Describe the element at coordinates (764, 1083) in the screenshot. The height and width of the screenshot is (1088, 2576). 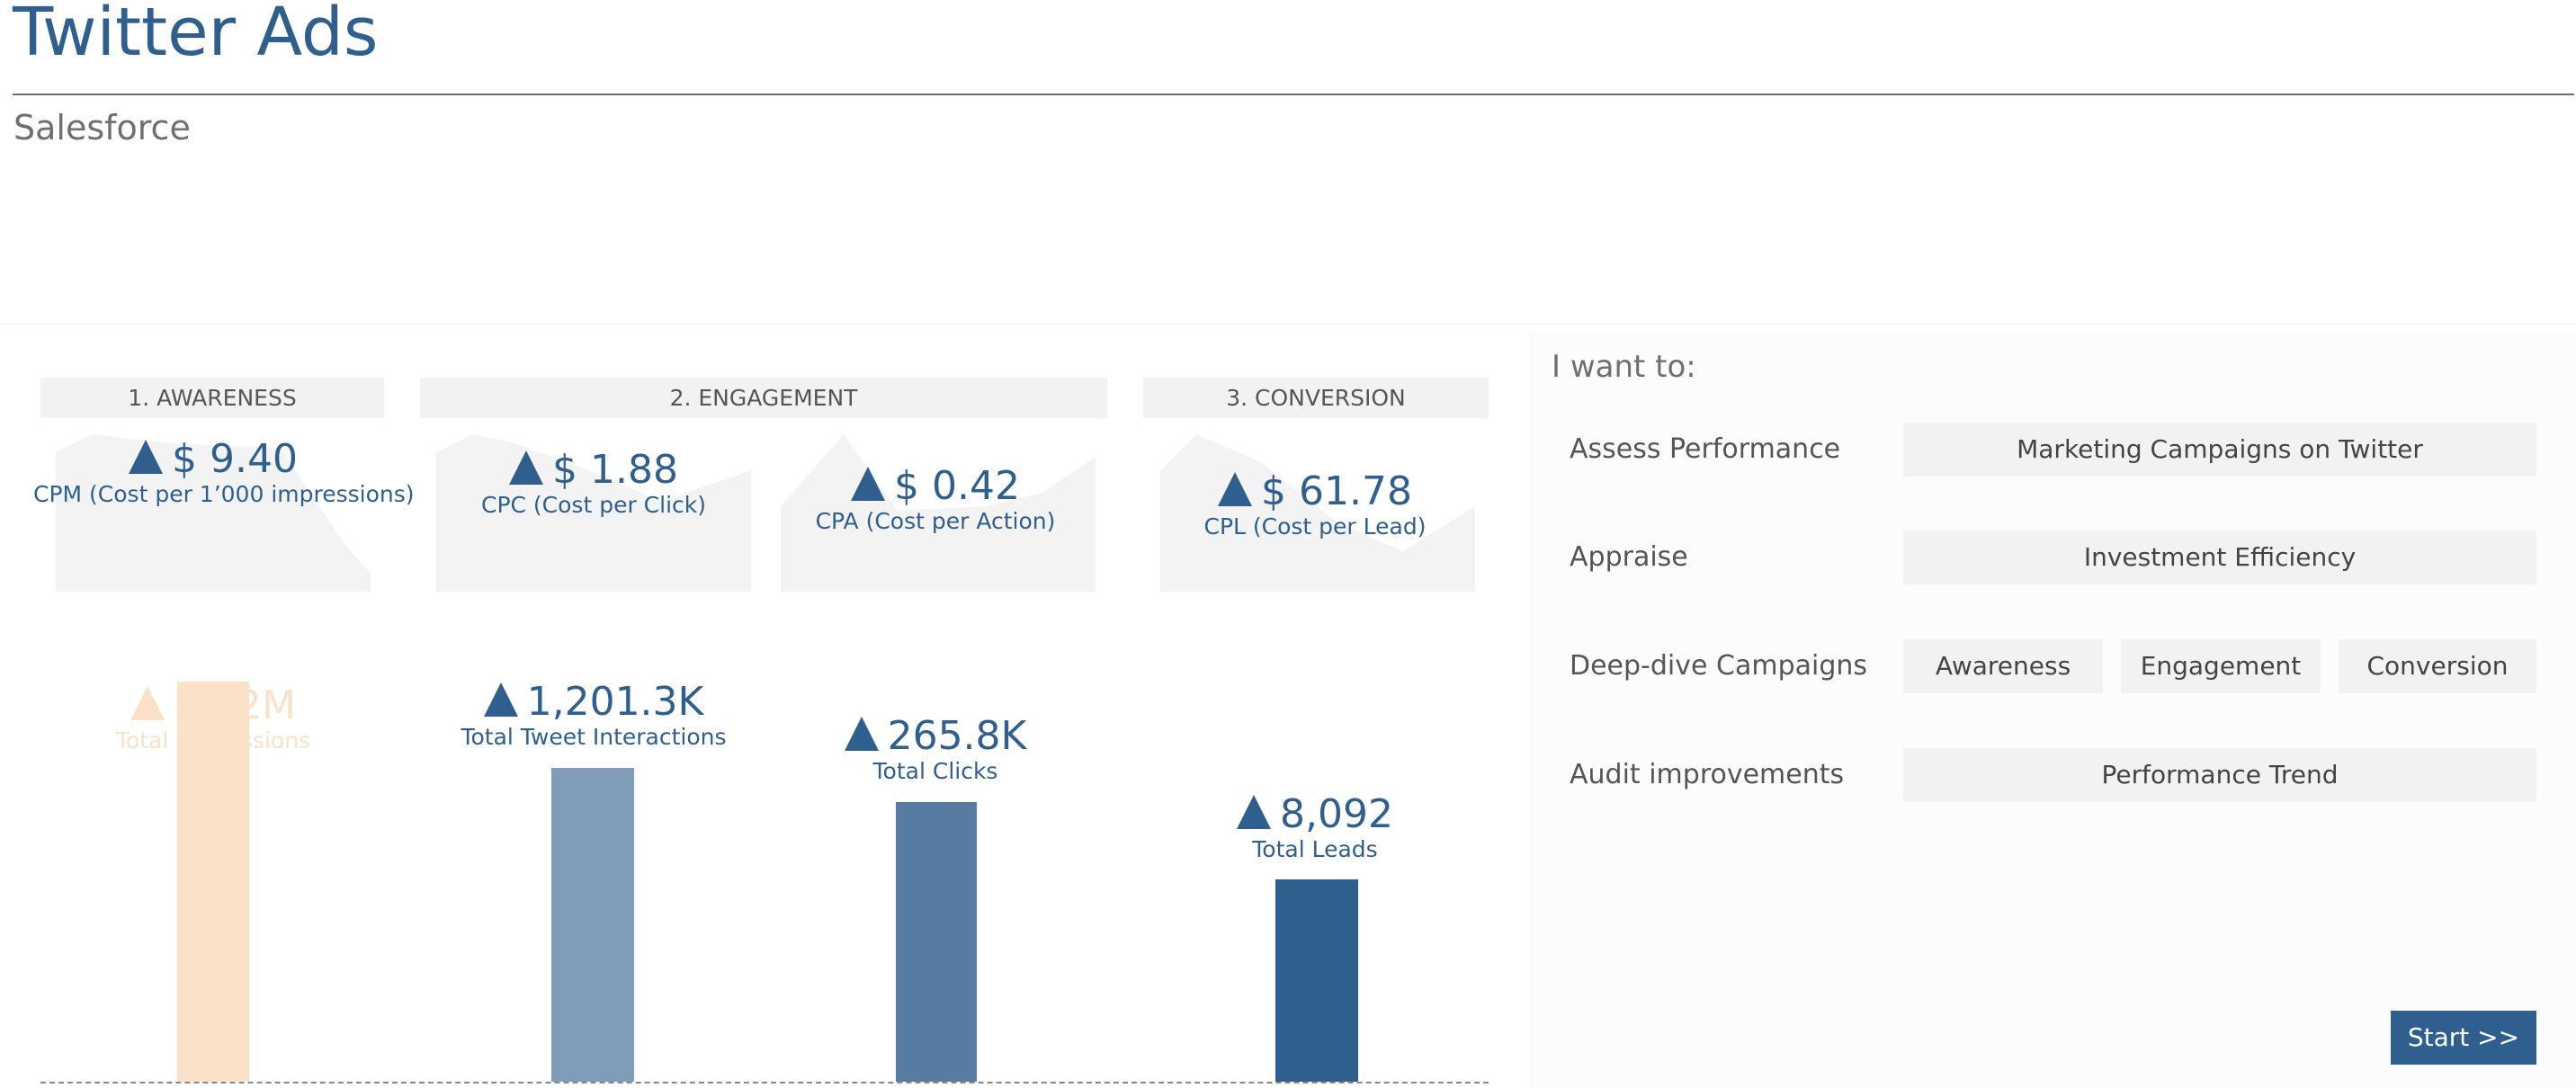
I see `chart-baseline` at that location.